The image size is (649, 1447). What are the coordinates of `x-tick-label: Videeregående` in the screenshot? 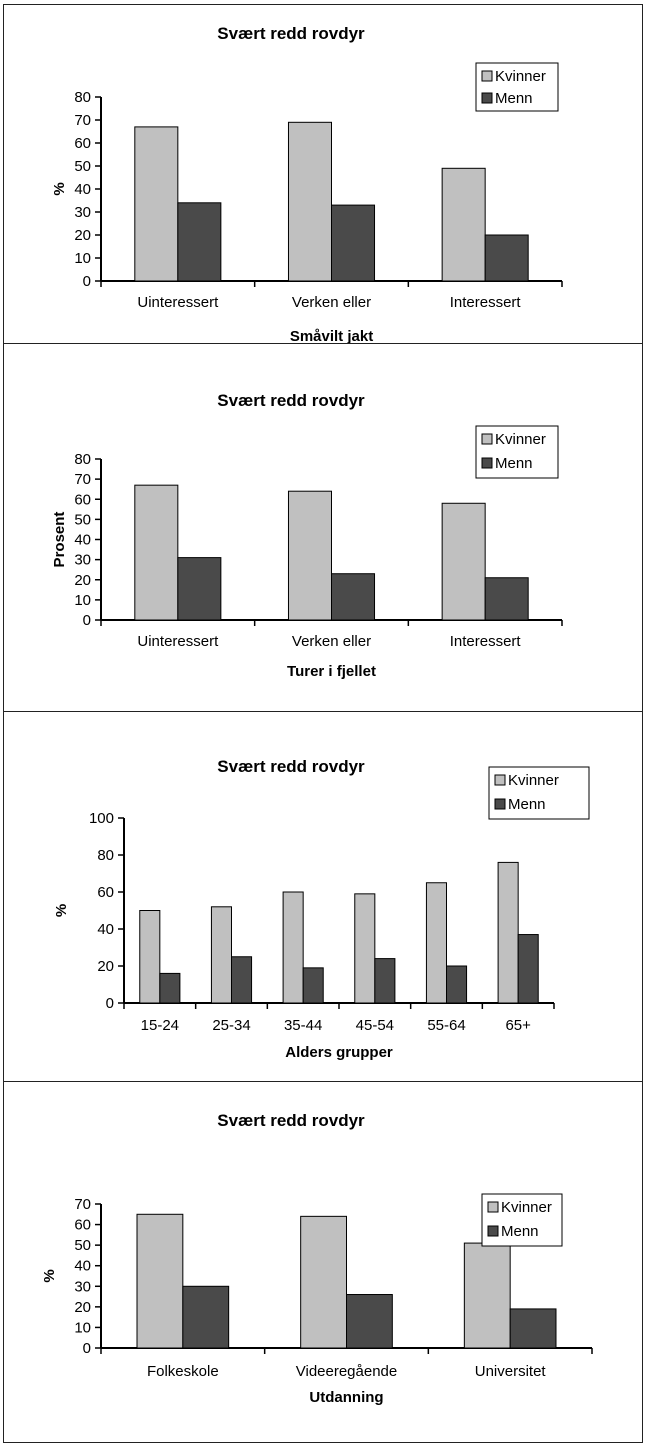 It's located at (346, 1371).